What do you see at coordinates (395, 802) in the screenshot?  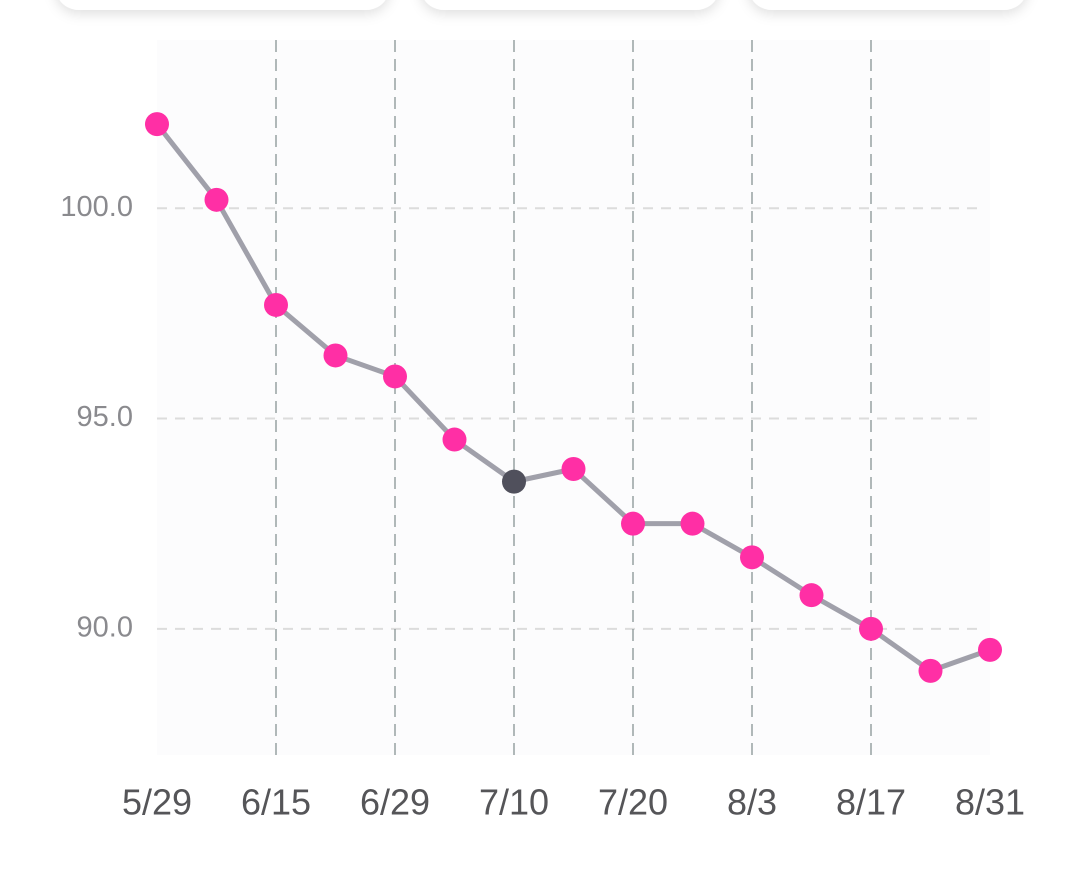 I see `x-tick-label: 6/29` at bounding box center [395, 802].